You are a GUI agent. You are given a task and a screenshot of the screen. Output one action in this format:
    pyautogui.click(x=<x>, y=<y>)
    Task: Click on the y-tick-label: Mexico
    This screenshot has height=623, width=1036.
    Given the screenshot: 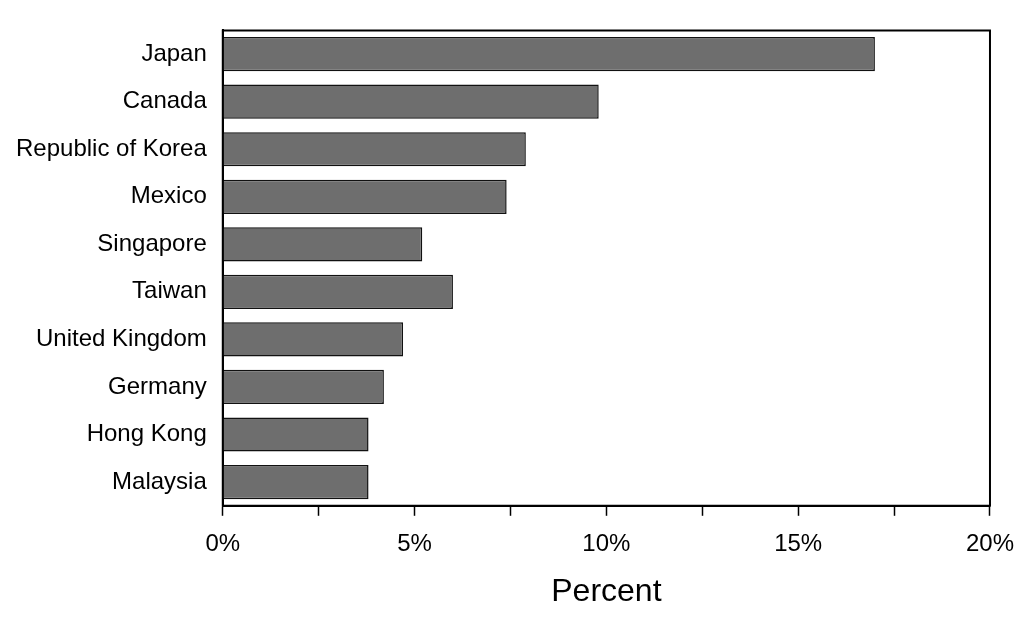 What is the action you would take?
    pyautogui.click(x=168, y=195)
    